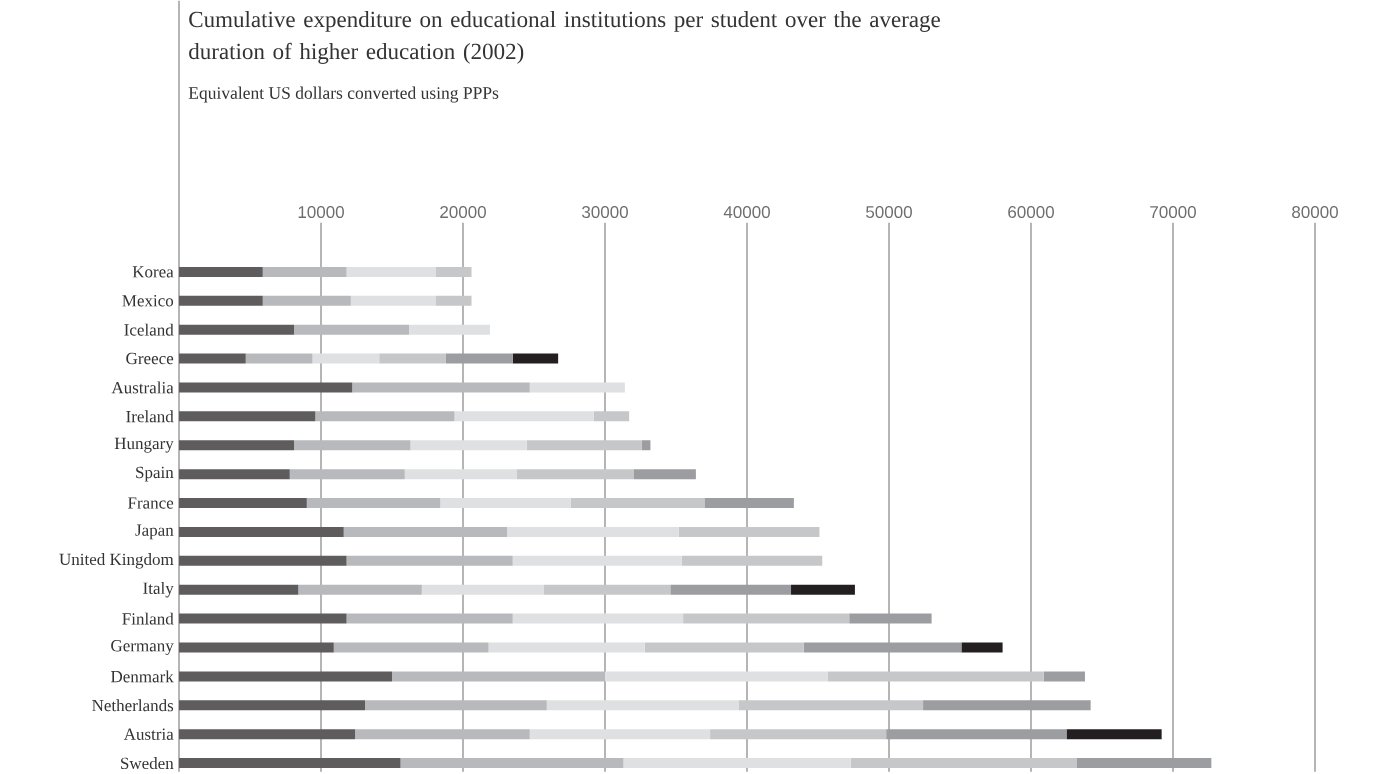 This screenshot has width=1389, height=774. Describe the element at coordinates (150, 358) in the screenshot. I see `y-tick-label: Greece` at that location.